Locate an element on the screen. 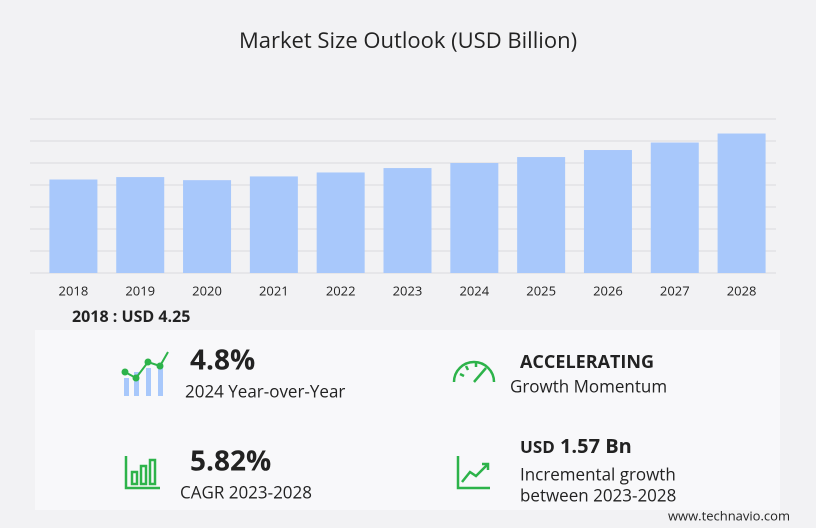 Image resolution: width=816 pixels, height=528 pixels. x-tick-label: 2020 is located at coordinates (207, 290).